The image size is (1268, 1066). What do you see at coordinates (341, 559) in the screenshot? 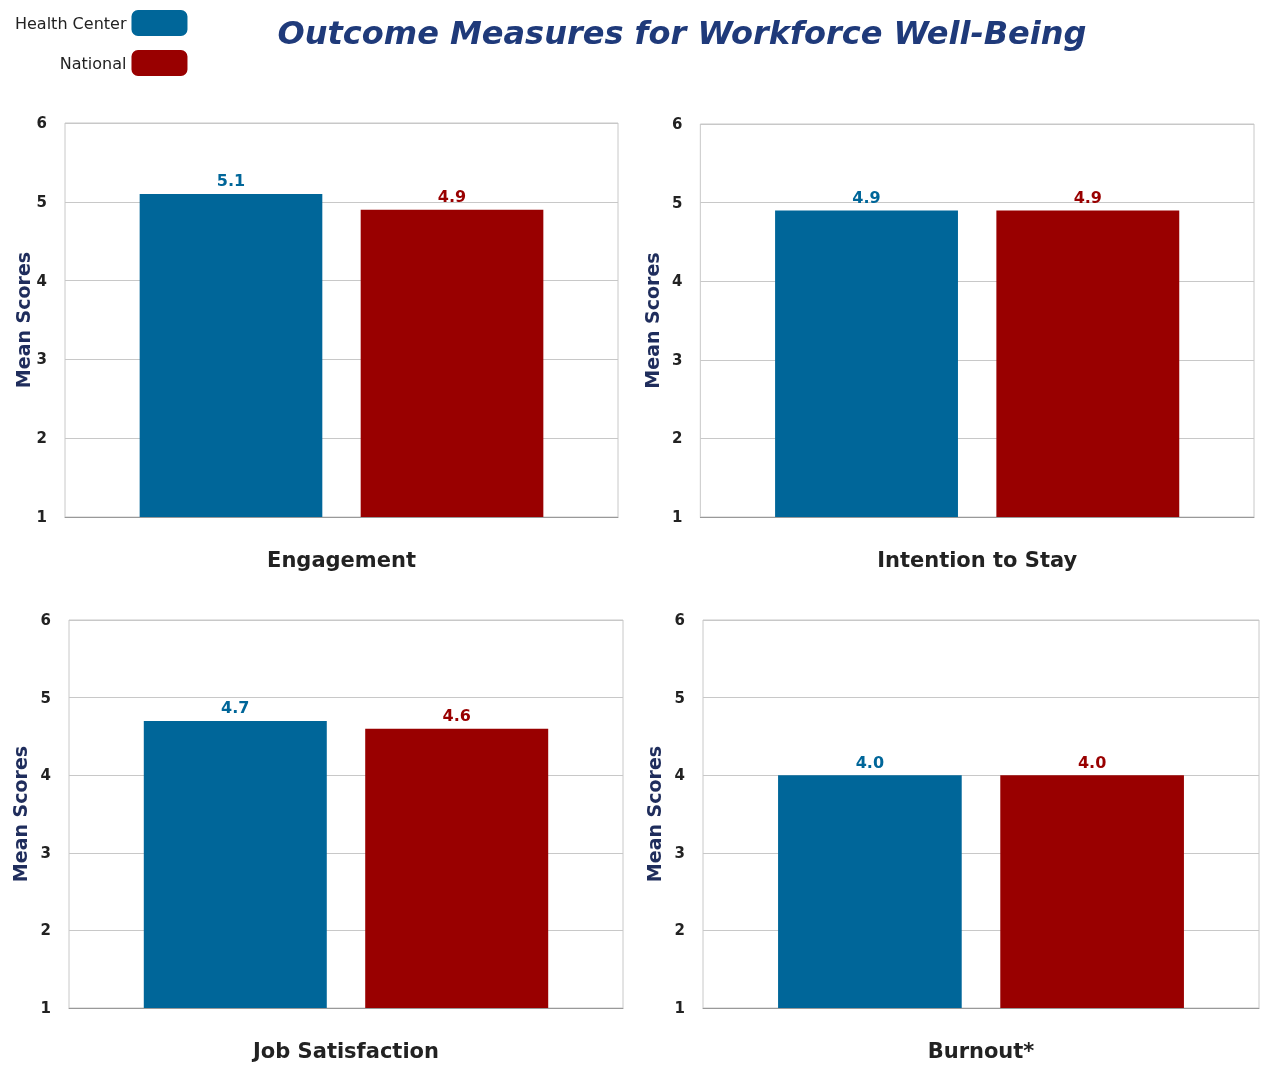
I see `x-axis-title: Engagement` at bounding box center [341, 559].